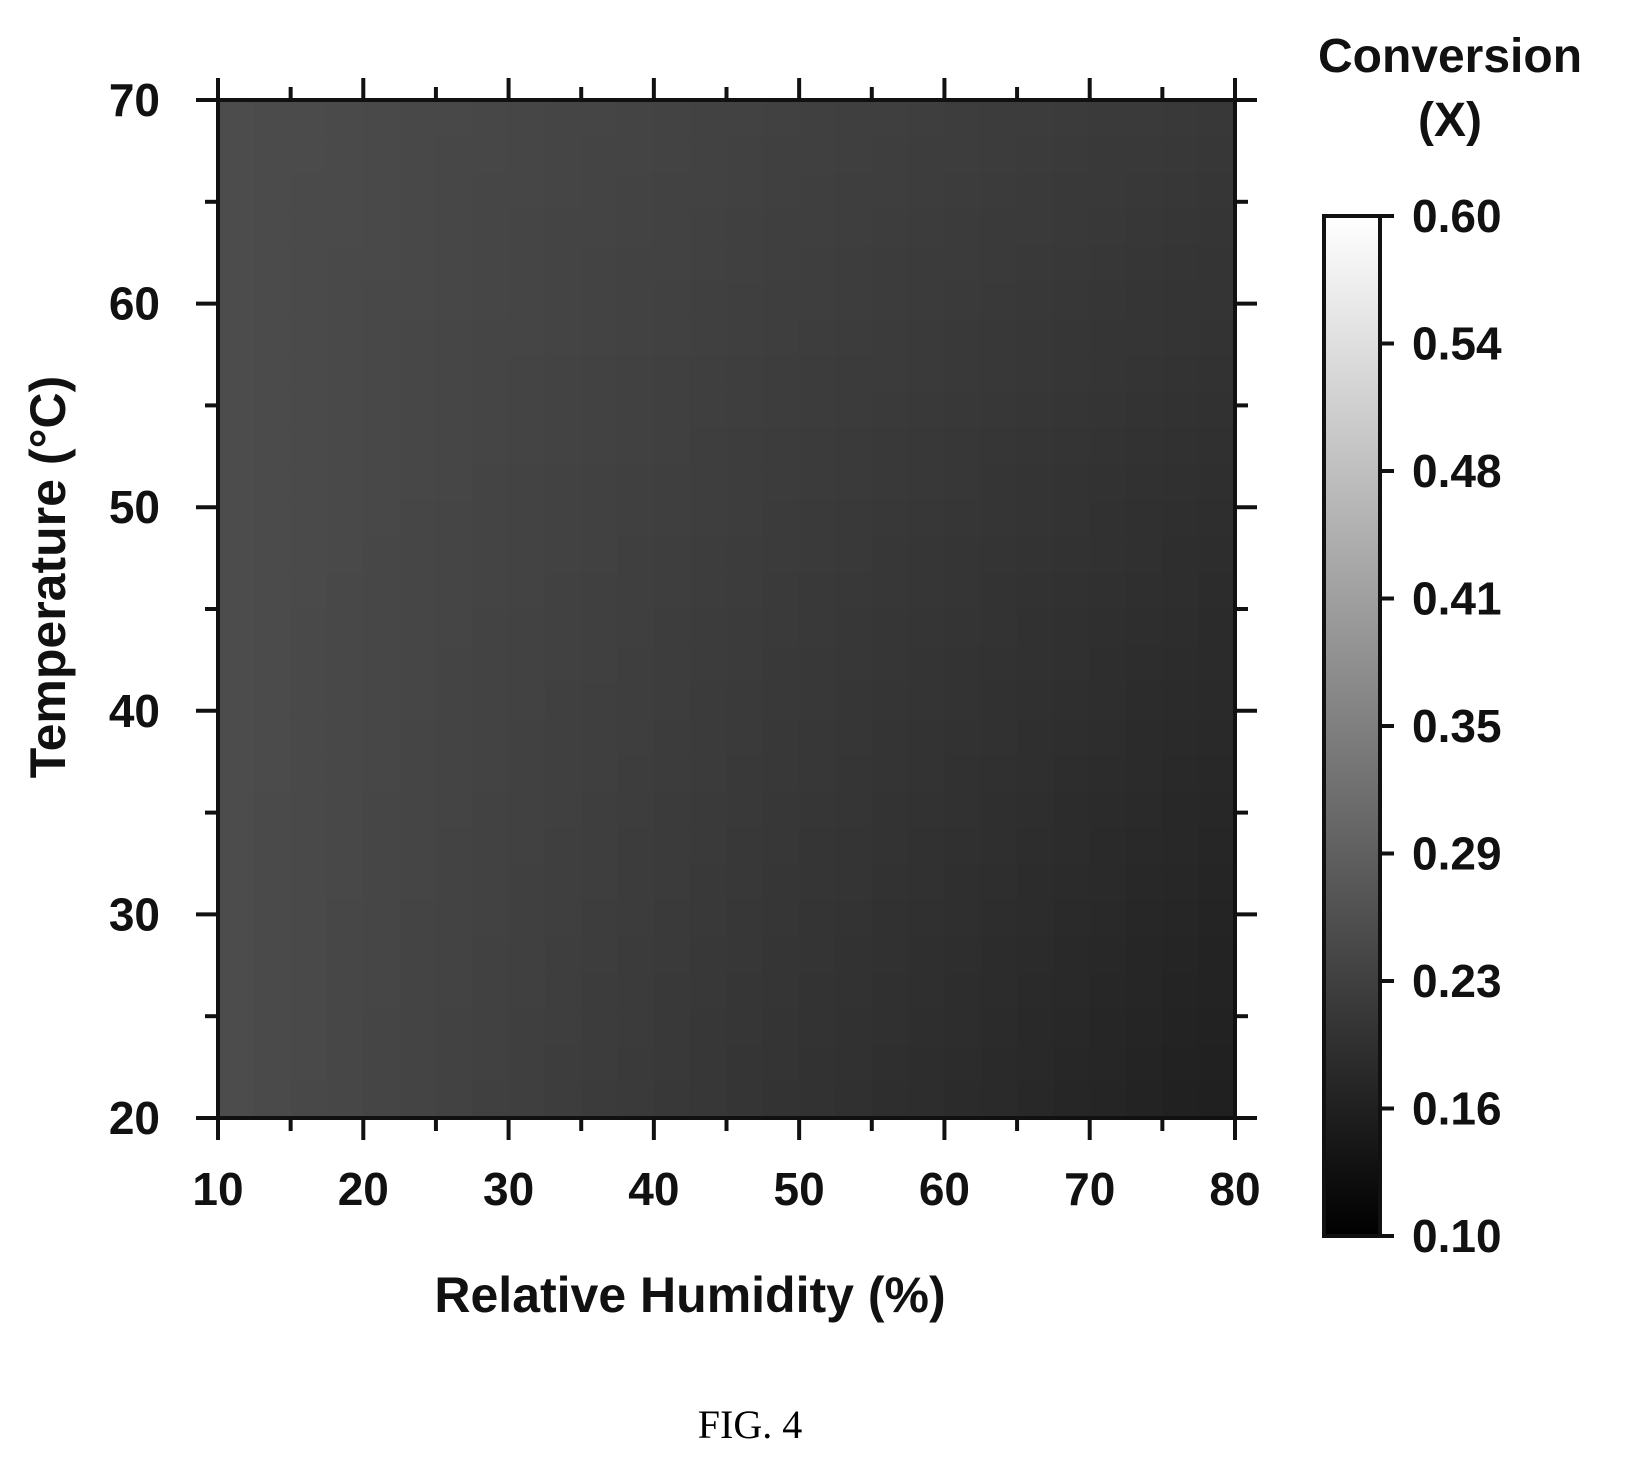  I want to click on y-tick-label: 50, so click(134, 507).